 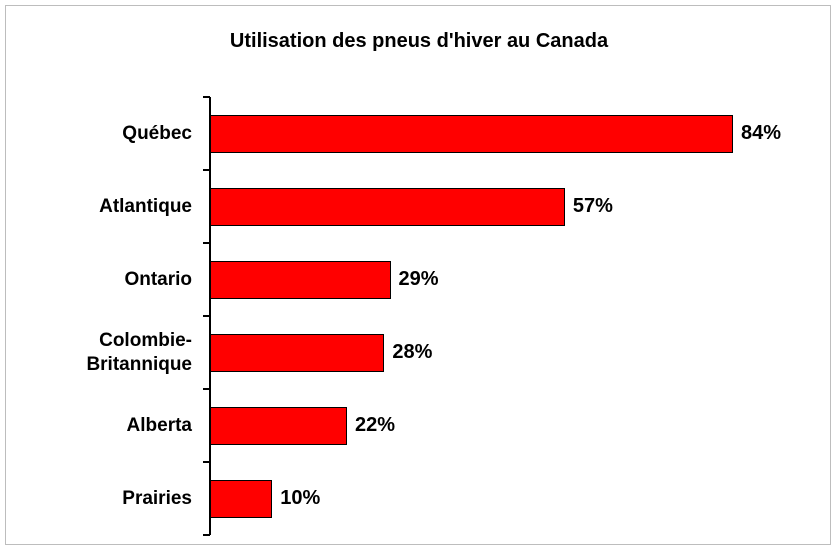 What do you see at coordinates (139, 352) in the screenshot?
I see `category-label: Colombie-Britannique` at bounding box center [139, 352].